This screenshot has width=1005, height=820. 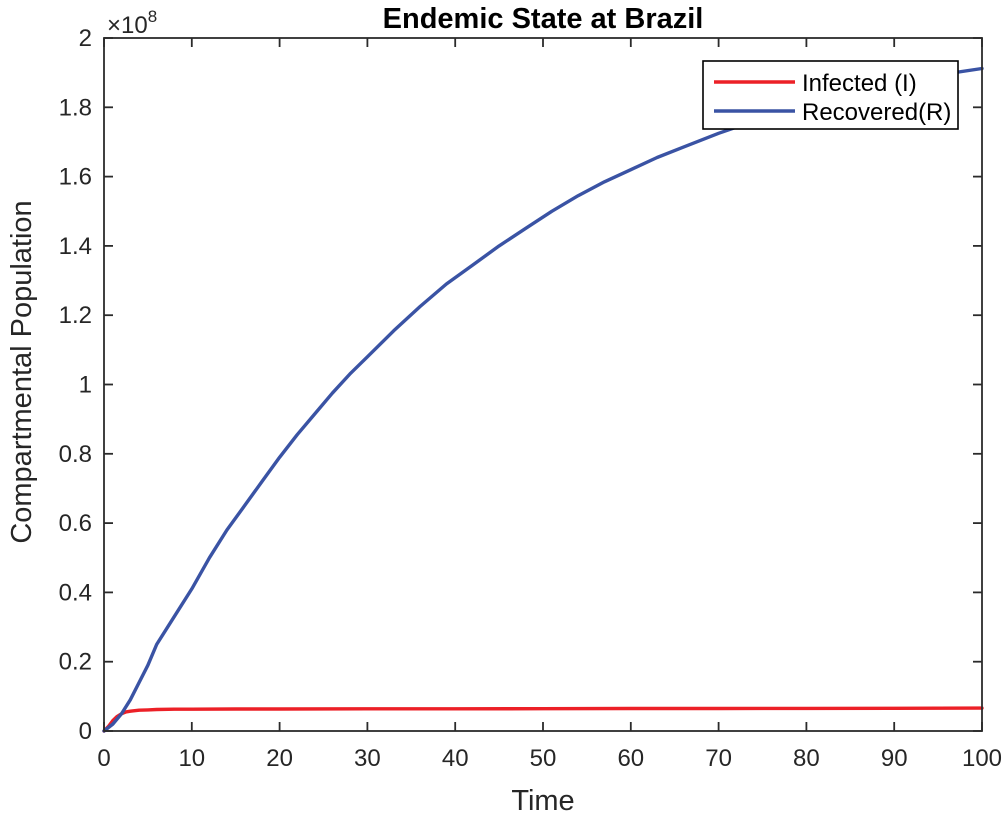 What do you see at coordinates (806, 758) in the screenshot?
I see `x-tick-label: 80` at bounding box center [806, 758].